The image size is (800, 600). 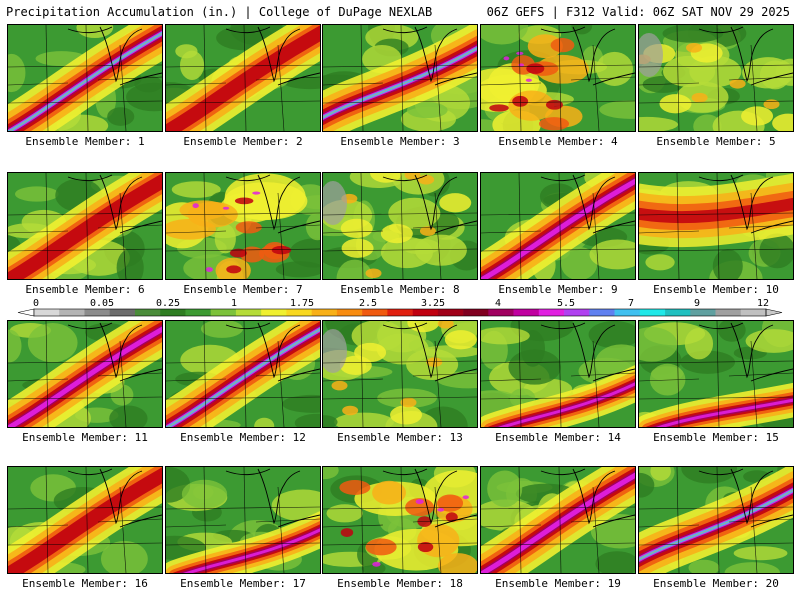 I want to click on colorbar: 0 0.05 0.25 1 1.75 2.5 3.25 4 5.5 7 9 12, so click(x=400, y=308).